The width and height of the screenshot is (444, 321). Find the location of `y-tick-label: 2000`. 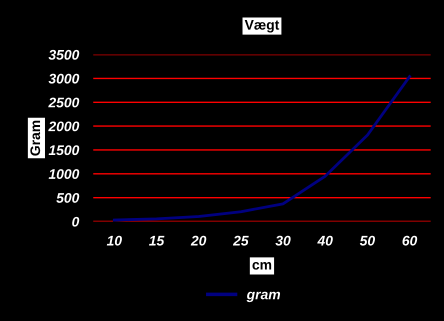

y-tick-label: 2000 is located at coordinates (64, 126).